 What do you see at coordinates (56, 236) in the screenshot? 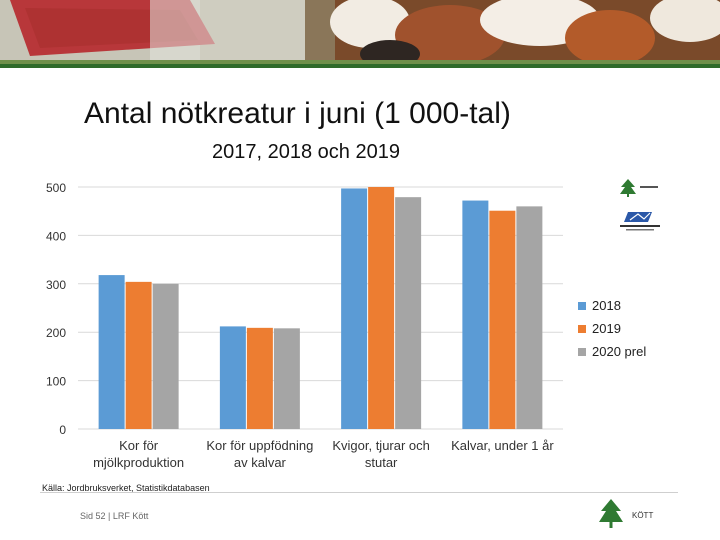
I see `y-tick-label: 400` at bounding box center [56, 236].